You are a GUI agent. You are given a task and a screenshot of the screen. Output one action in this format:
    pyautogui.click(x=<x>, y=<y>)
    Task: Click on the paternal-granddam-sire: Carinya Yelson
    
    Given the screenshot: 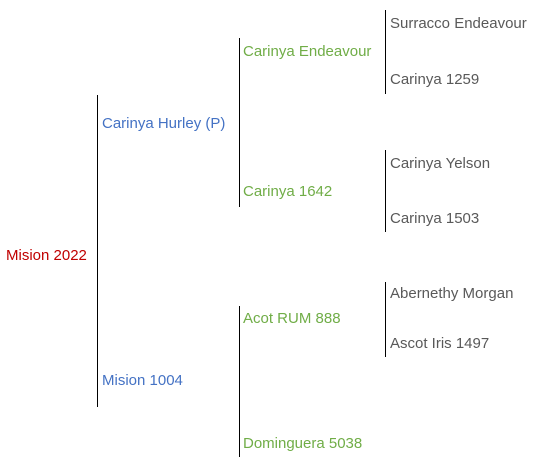 What is the action you would take?
    pyautogui.click(x=440, y=163)
    